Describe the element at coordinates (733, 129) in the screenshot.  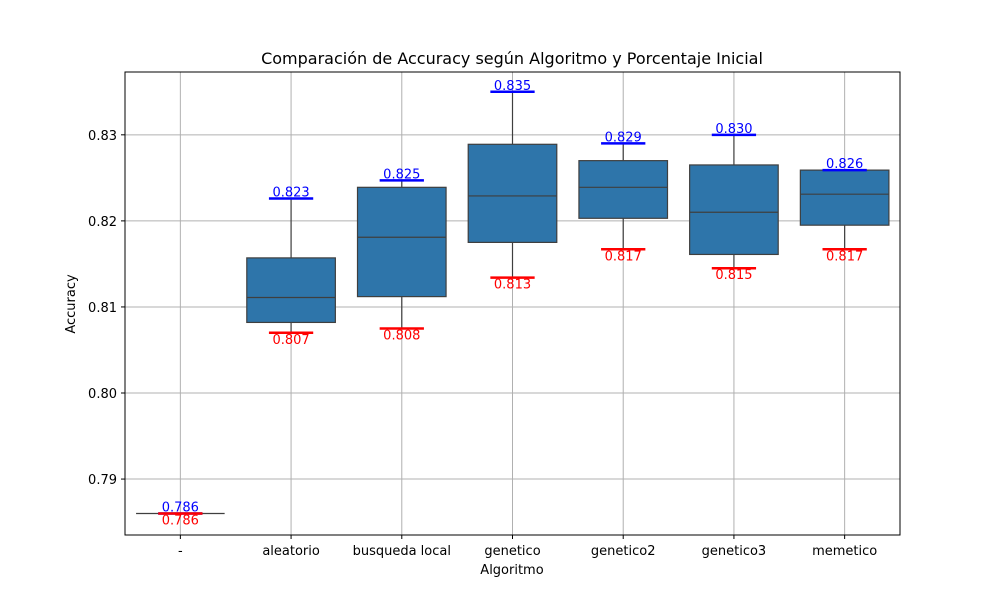
I see `max-label: 0.830` at that location.